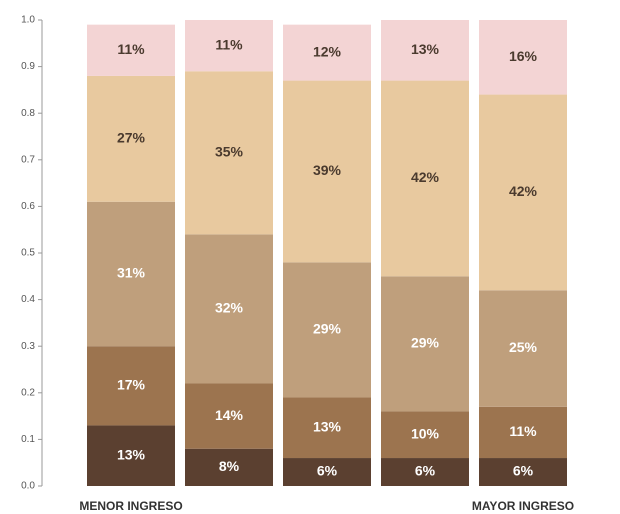  Describe the element at coordinates (28, 486) in the screenshot. I see `y-tick-label: 0.0` at that location.